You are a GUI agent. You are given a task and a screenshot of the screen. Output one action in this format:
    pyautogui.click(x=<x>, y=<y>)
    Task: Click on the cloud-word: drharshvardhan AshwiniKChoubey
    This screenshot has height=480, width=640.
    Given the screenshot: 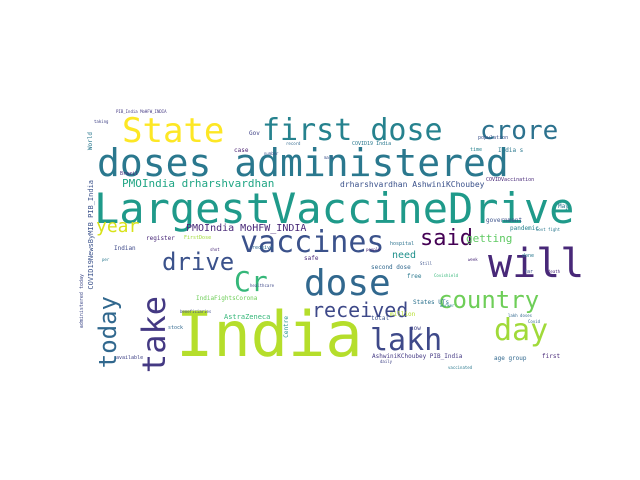 What is the action you would take?
    pyautogui.click(x=412, y=184)
    